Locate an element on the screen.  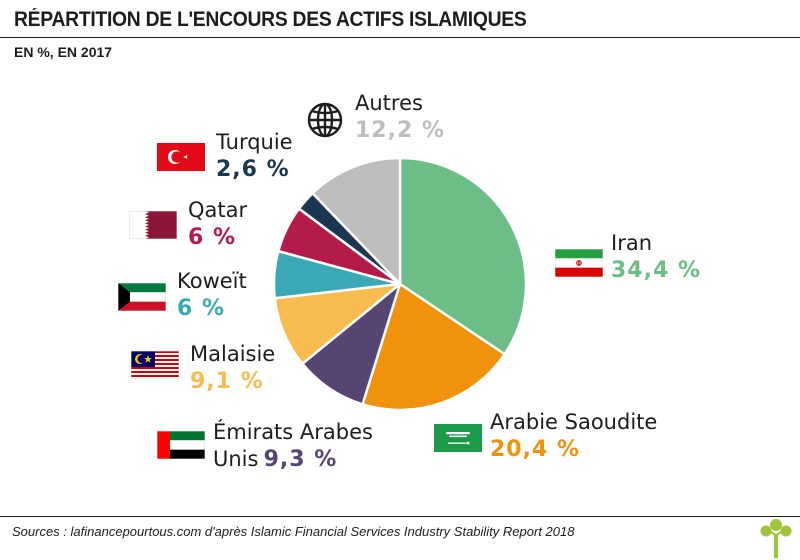
slice-value-koweit: 6 % is located at coordinates (201, 308).